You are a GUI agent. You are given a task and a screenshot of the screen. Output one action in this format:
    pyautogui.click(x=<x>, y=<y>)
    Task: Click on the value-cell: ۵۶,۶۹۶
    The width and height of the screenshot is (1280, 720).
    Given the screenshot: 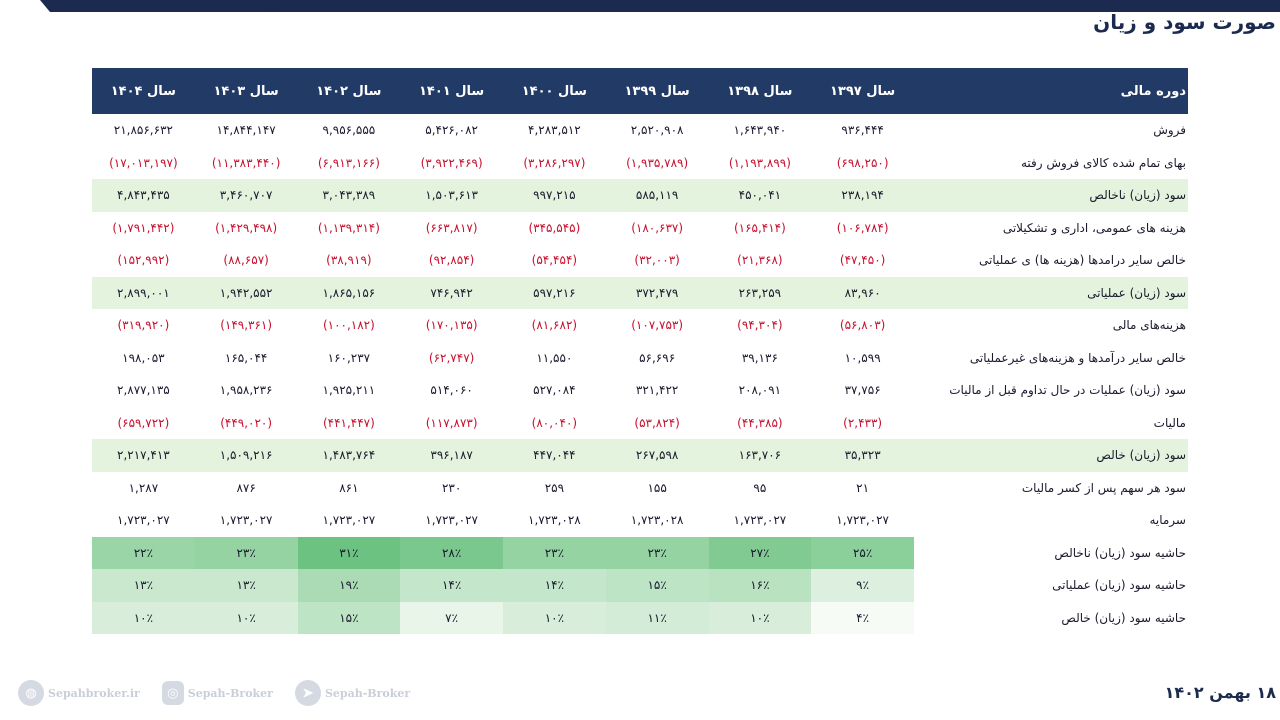 What is the action you would take?
    pyautogui.click(x=657, y=357)
    